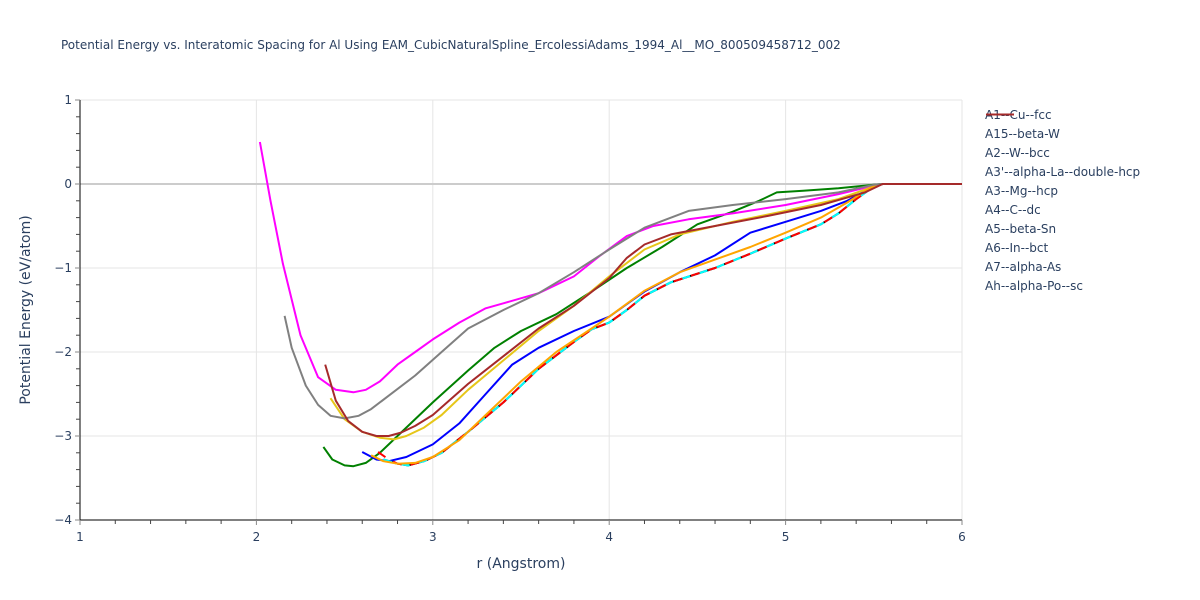 The width and height of the screenshot is (1200, 600). Describe the element at coordinates (1034, 285) in the screenshot. I see `legend-label: Ah--alpha-Po--sc` at that location.